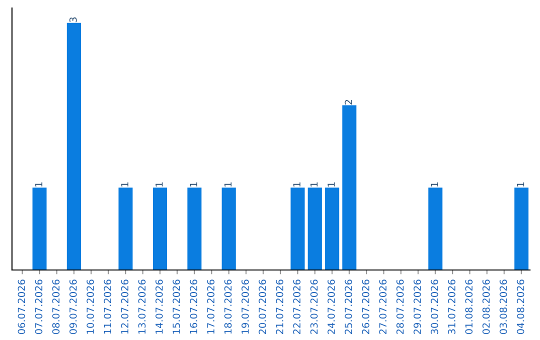  I want to click on x-tick-label: 03.08.2026, so click(504, 307).